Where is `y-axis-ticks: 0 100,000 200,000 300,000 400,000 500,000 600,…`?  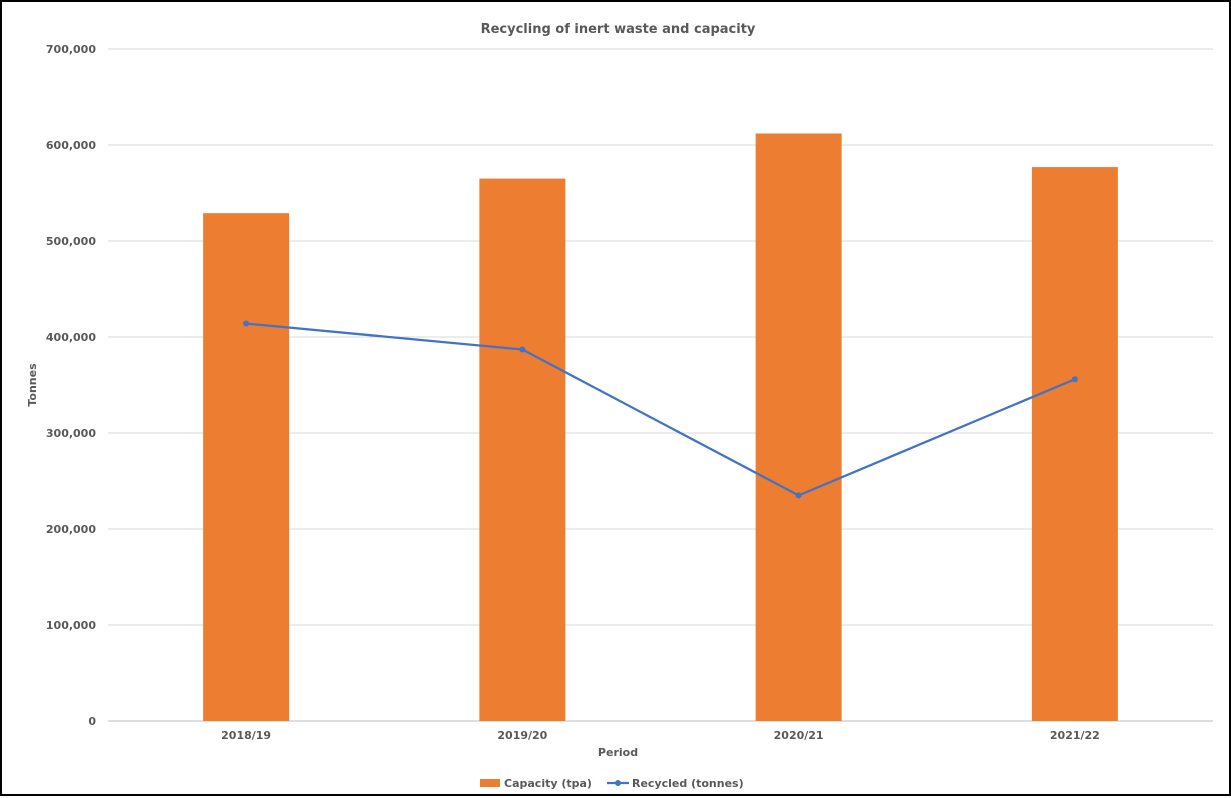 y-axis-ticks: 0 100,000 200,000 300,000 400,000 500,000 600,… is located at coordinates (71, 385).